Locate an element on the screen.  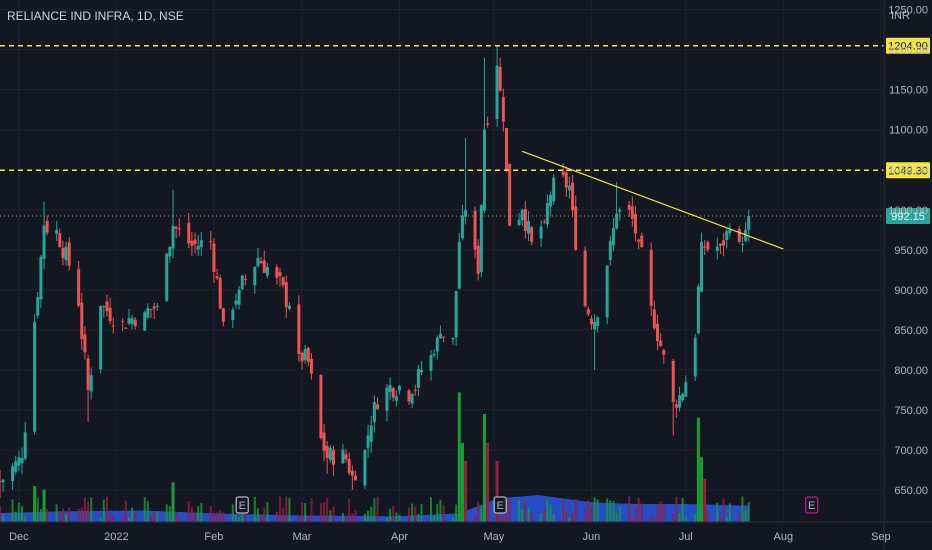
x-tick-label: Feb is located at coordinates (213, 537).